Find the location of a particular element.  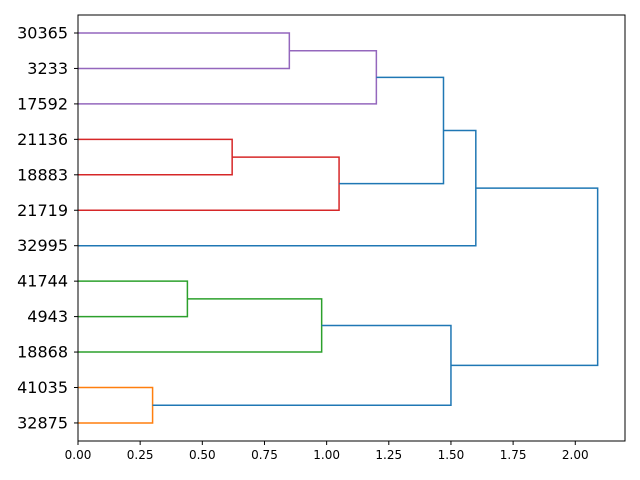

leaf-label: 18868 is located at coordinates (42, 352).